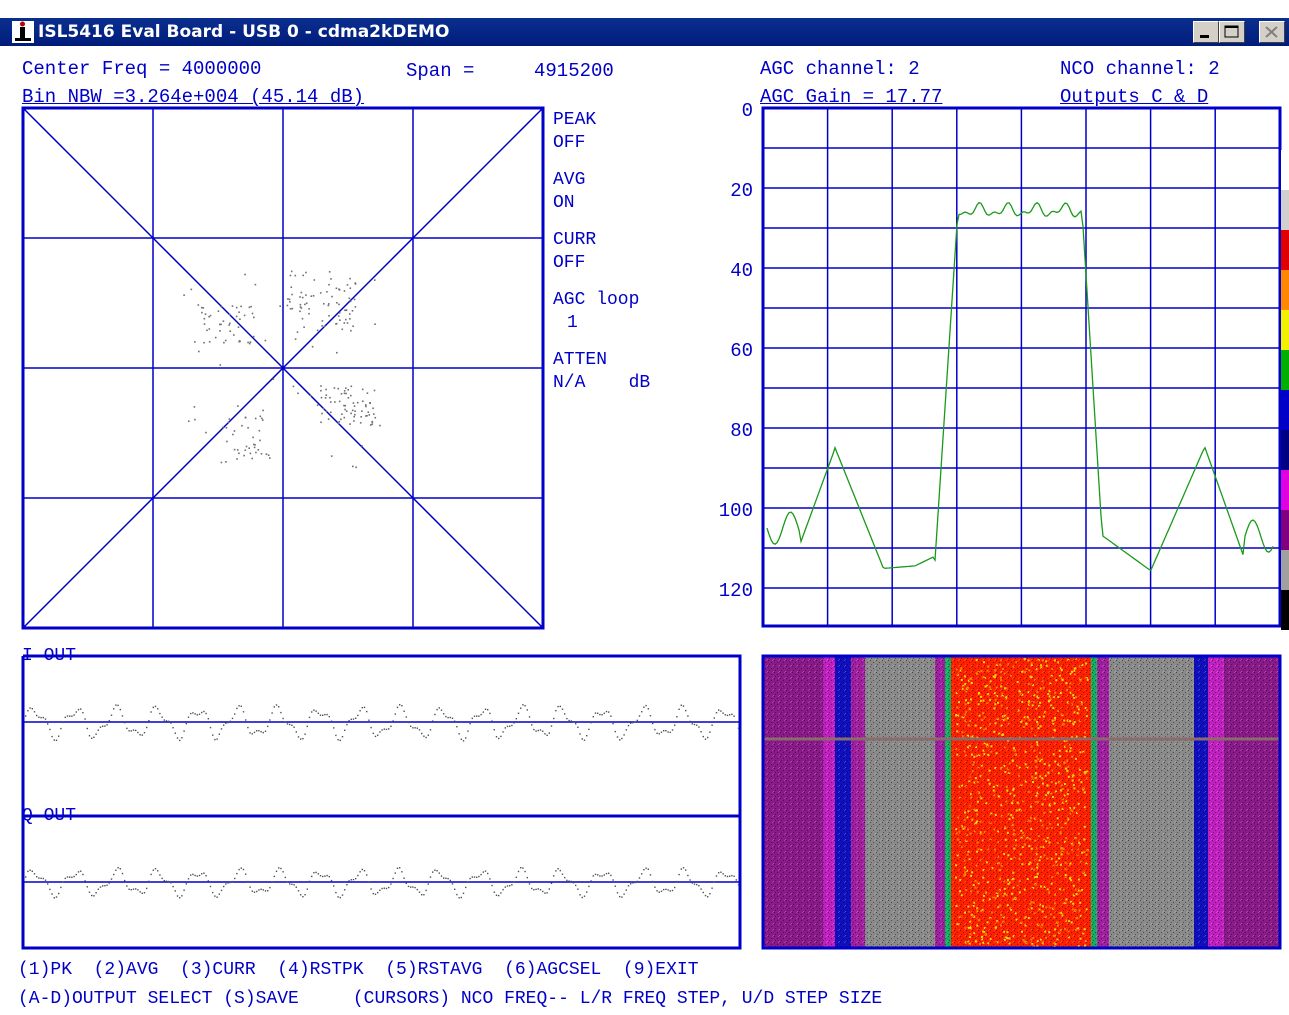 The image size is (1289, 1015). Describe the element at coordinates (596, 300) in the screenshot. I see `agc-loop-label: AGC loop` at that location.